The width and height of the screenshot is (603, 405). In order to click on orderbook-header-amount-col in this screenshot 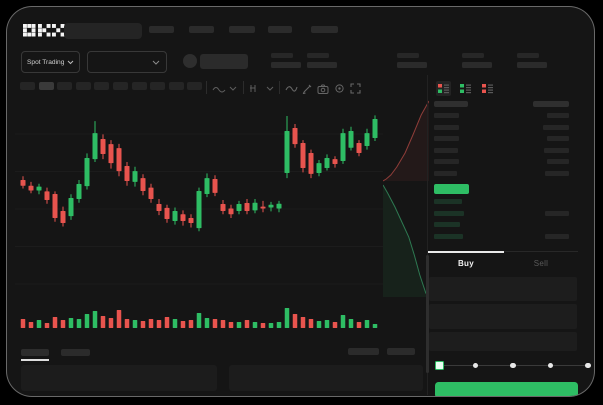, I will do `click(551, 104)`.